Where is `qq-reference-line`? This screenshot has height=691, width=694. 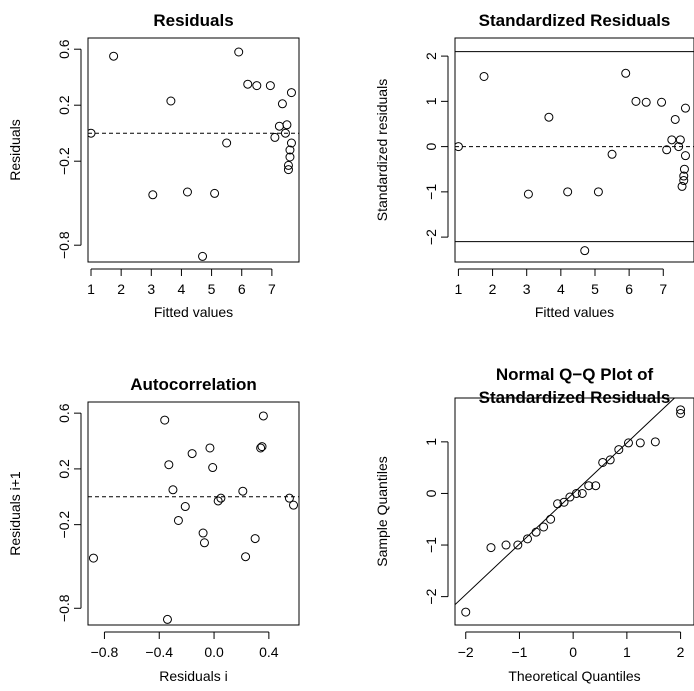
qq-reference-line is located at coordinates (565, 502).